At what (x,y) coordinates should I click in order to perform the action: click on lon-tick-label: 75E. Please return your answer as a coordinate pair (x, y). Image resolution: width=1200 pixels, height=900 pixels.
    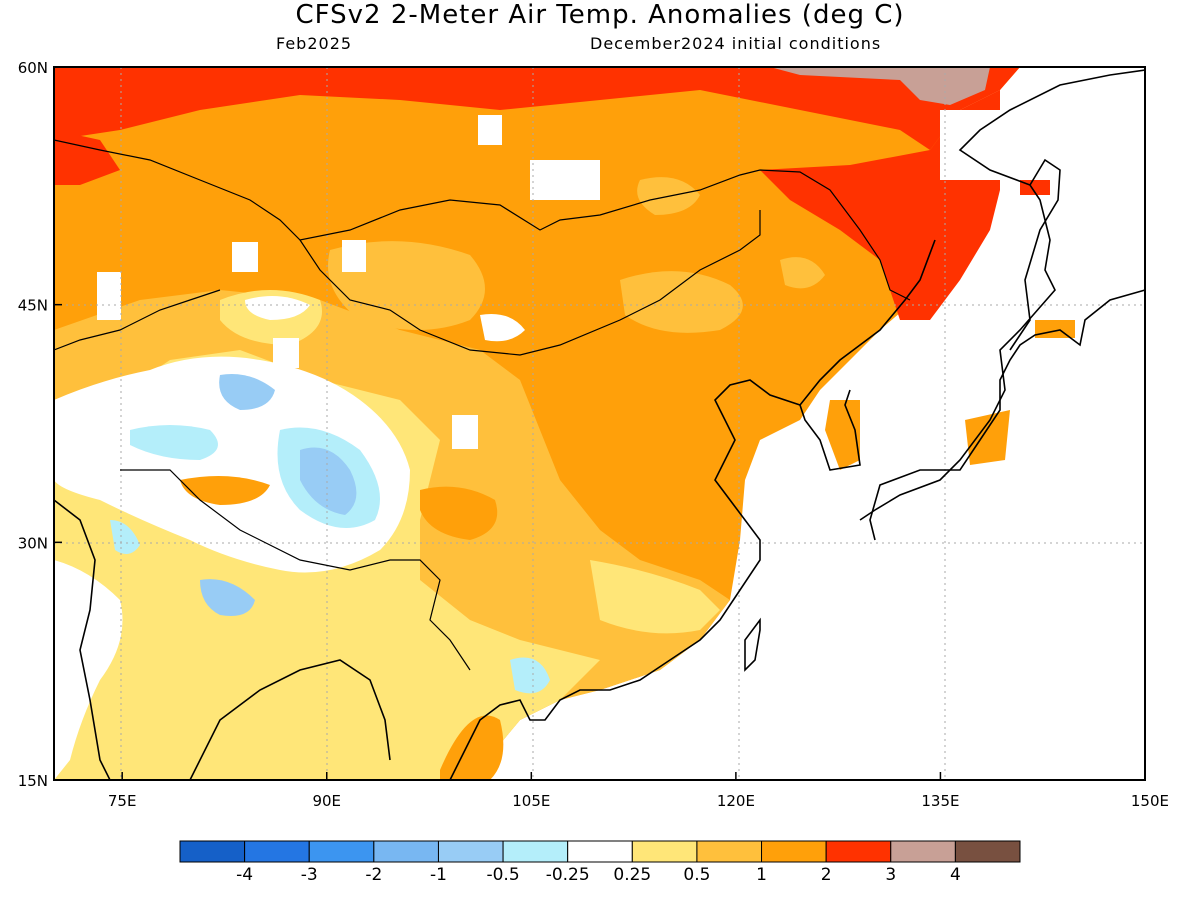
    Looking at the image, I should click on (122, 801).